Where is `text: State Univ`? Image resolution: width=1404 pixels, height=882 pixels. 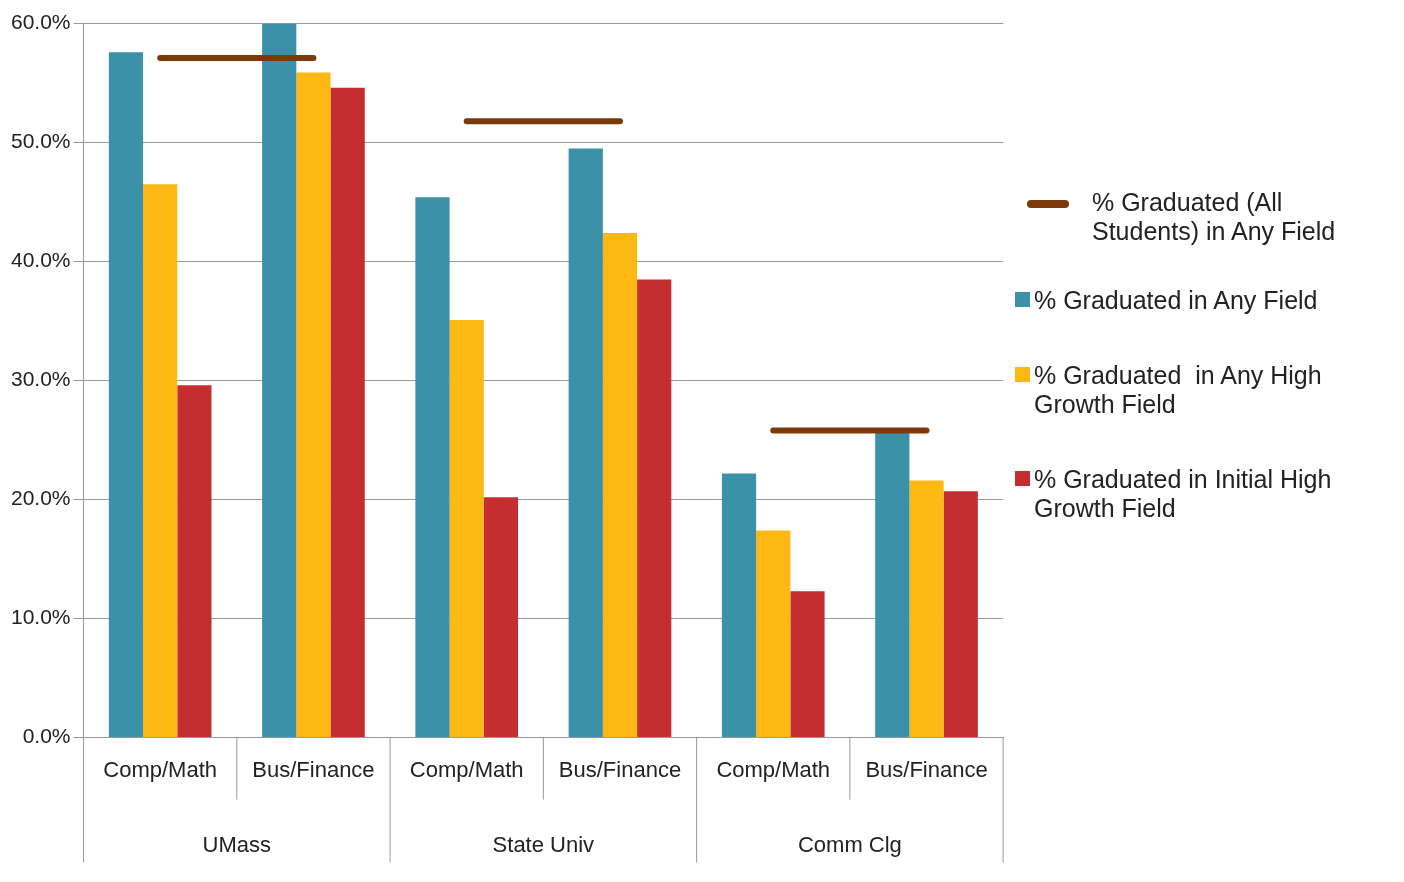
text: State Univ is located at coordinates (543, 844).